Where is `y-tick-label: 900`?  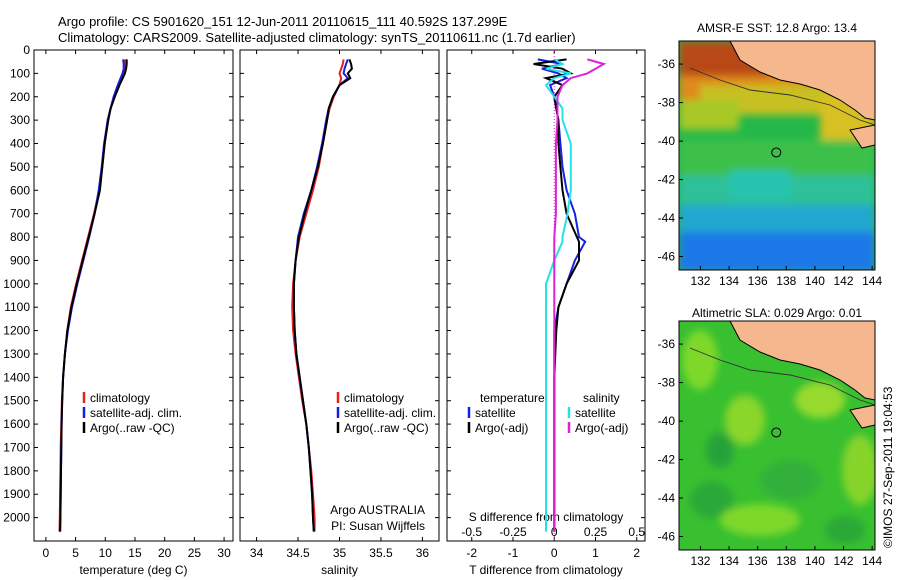
y-tick-label: 900 is located at coordinates (20, 260).